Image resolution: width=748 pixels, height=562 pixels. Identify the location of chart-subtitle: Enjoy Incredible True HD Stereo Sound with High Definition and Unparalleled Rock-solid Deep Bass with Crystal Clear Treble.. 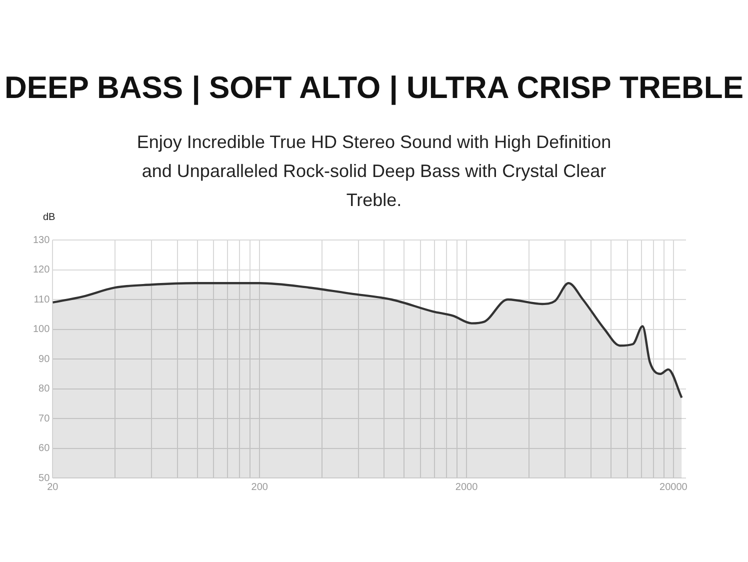
(374, 171).